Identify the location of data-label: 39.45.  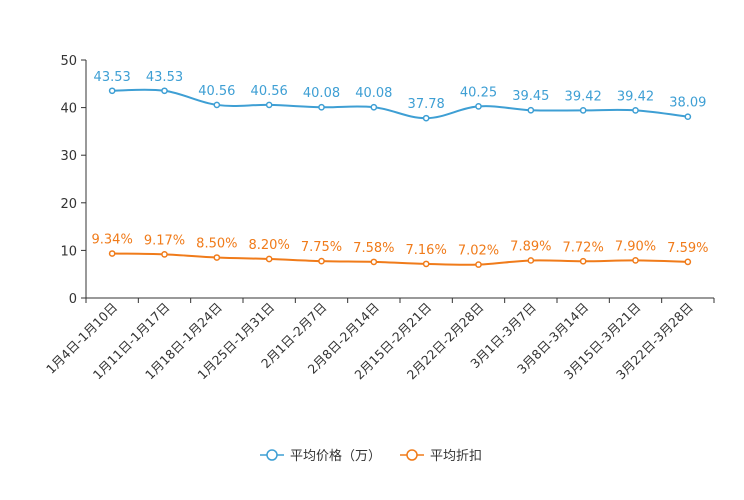
(530, 96).